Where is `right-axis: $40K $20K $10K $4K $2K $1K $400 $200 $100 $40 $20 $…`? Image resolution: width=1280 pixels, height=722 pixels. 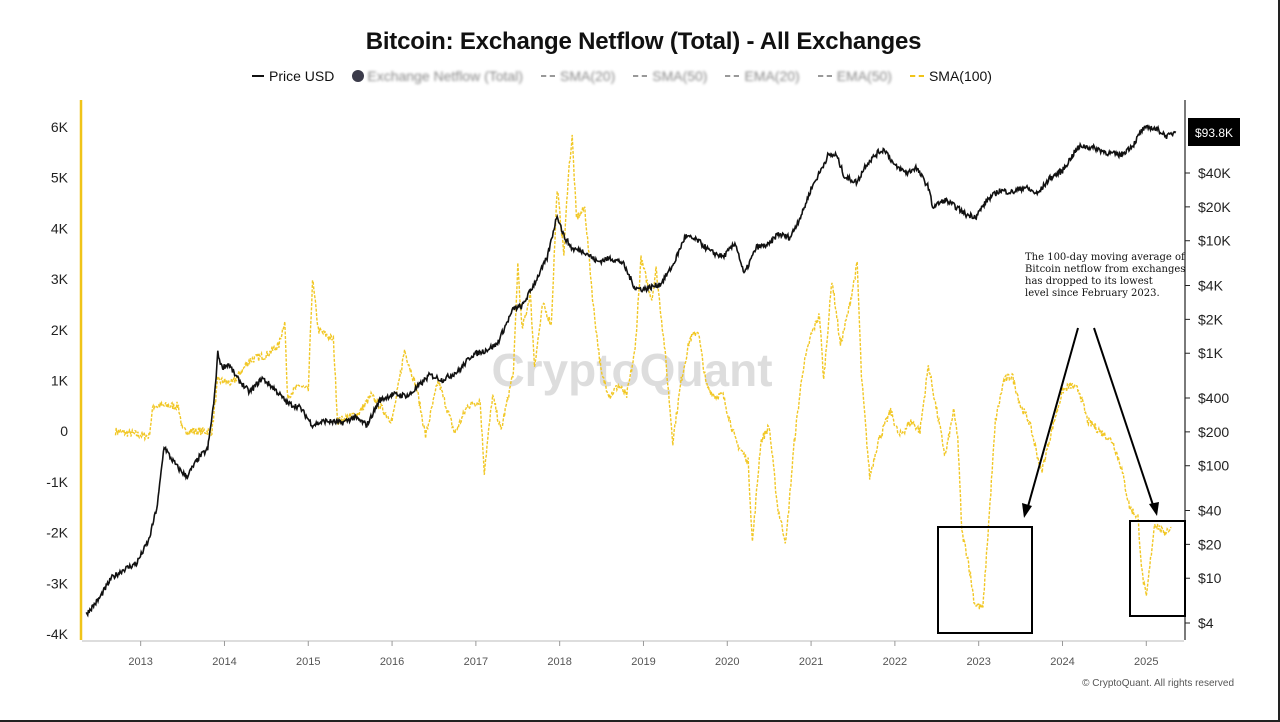 right-axis: $40K $20K $10K $4K $2K $1K $400 $200 $100 $40 $20 $… is located at coordinates (1207, 370).